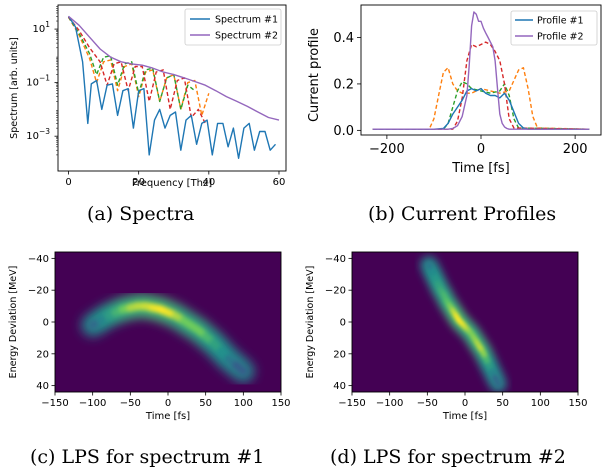  I want to click on x-tick-label: 40, so click(208, 182).